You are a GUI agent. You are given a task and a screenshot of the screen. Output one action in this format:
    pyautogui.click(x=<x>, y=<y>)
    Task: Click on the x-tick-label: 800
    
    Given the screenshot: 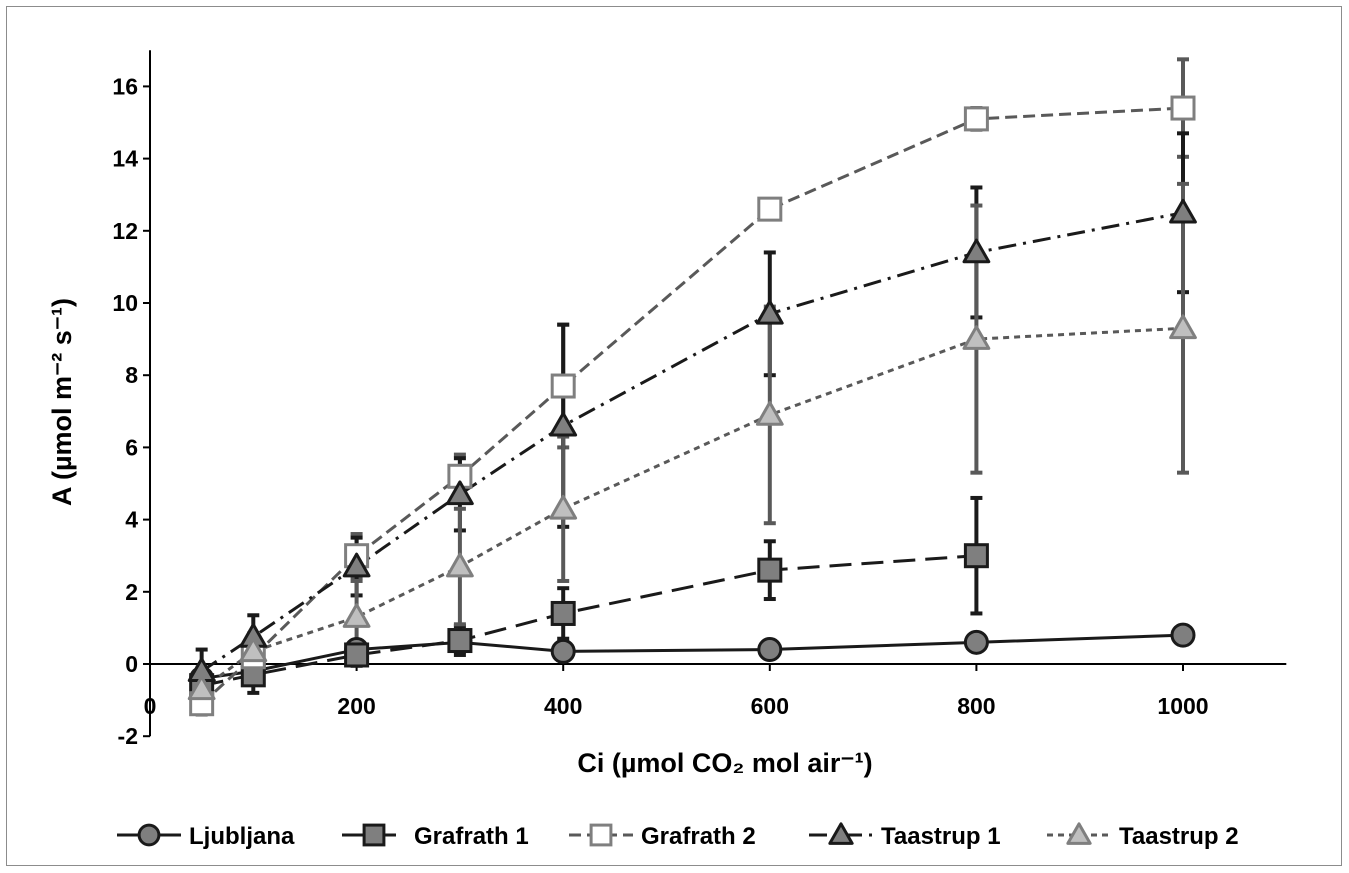 What is the action you would take?
    pyautogui.click(x=976, y=706)
    